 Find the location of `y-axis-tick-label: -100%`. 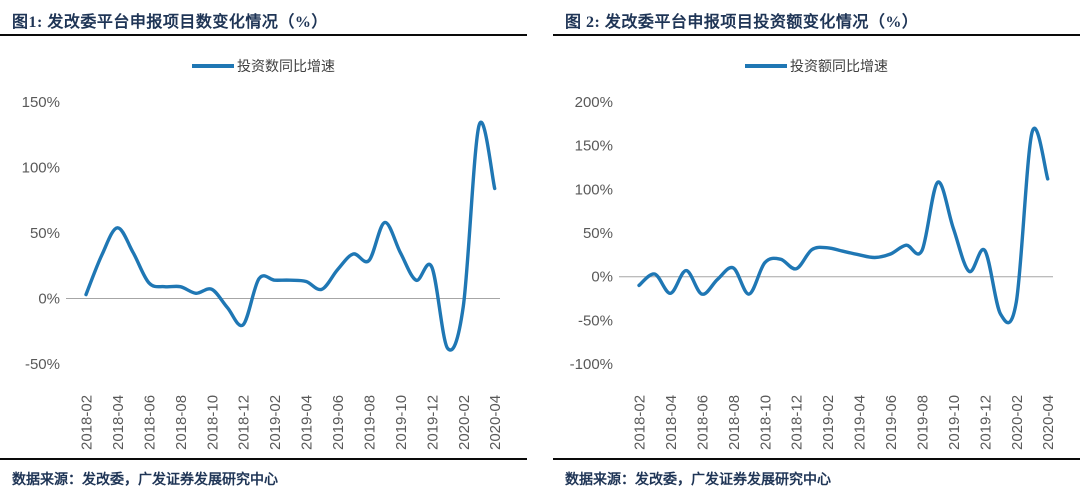

y-axis-tick-label: -100% is located at coordinates (591, 364).